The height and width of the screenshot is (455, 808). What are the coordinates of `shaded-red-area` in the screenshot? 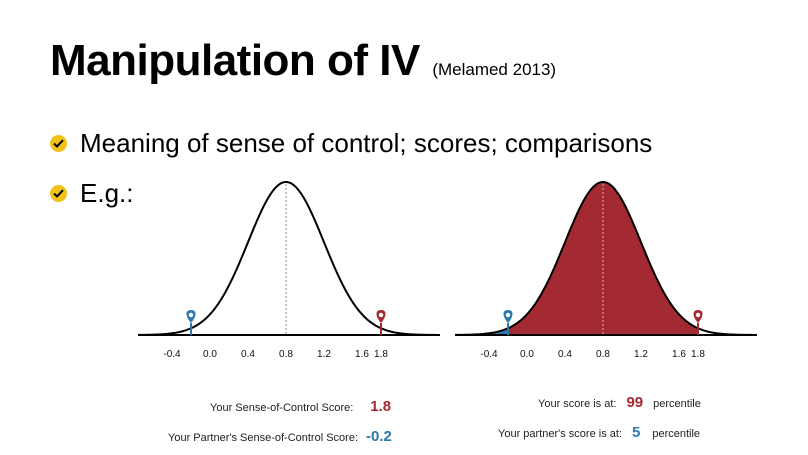 It's located at (603, 258).